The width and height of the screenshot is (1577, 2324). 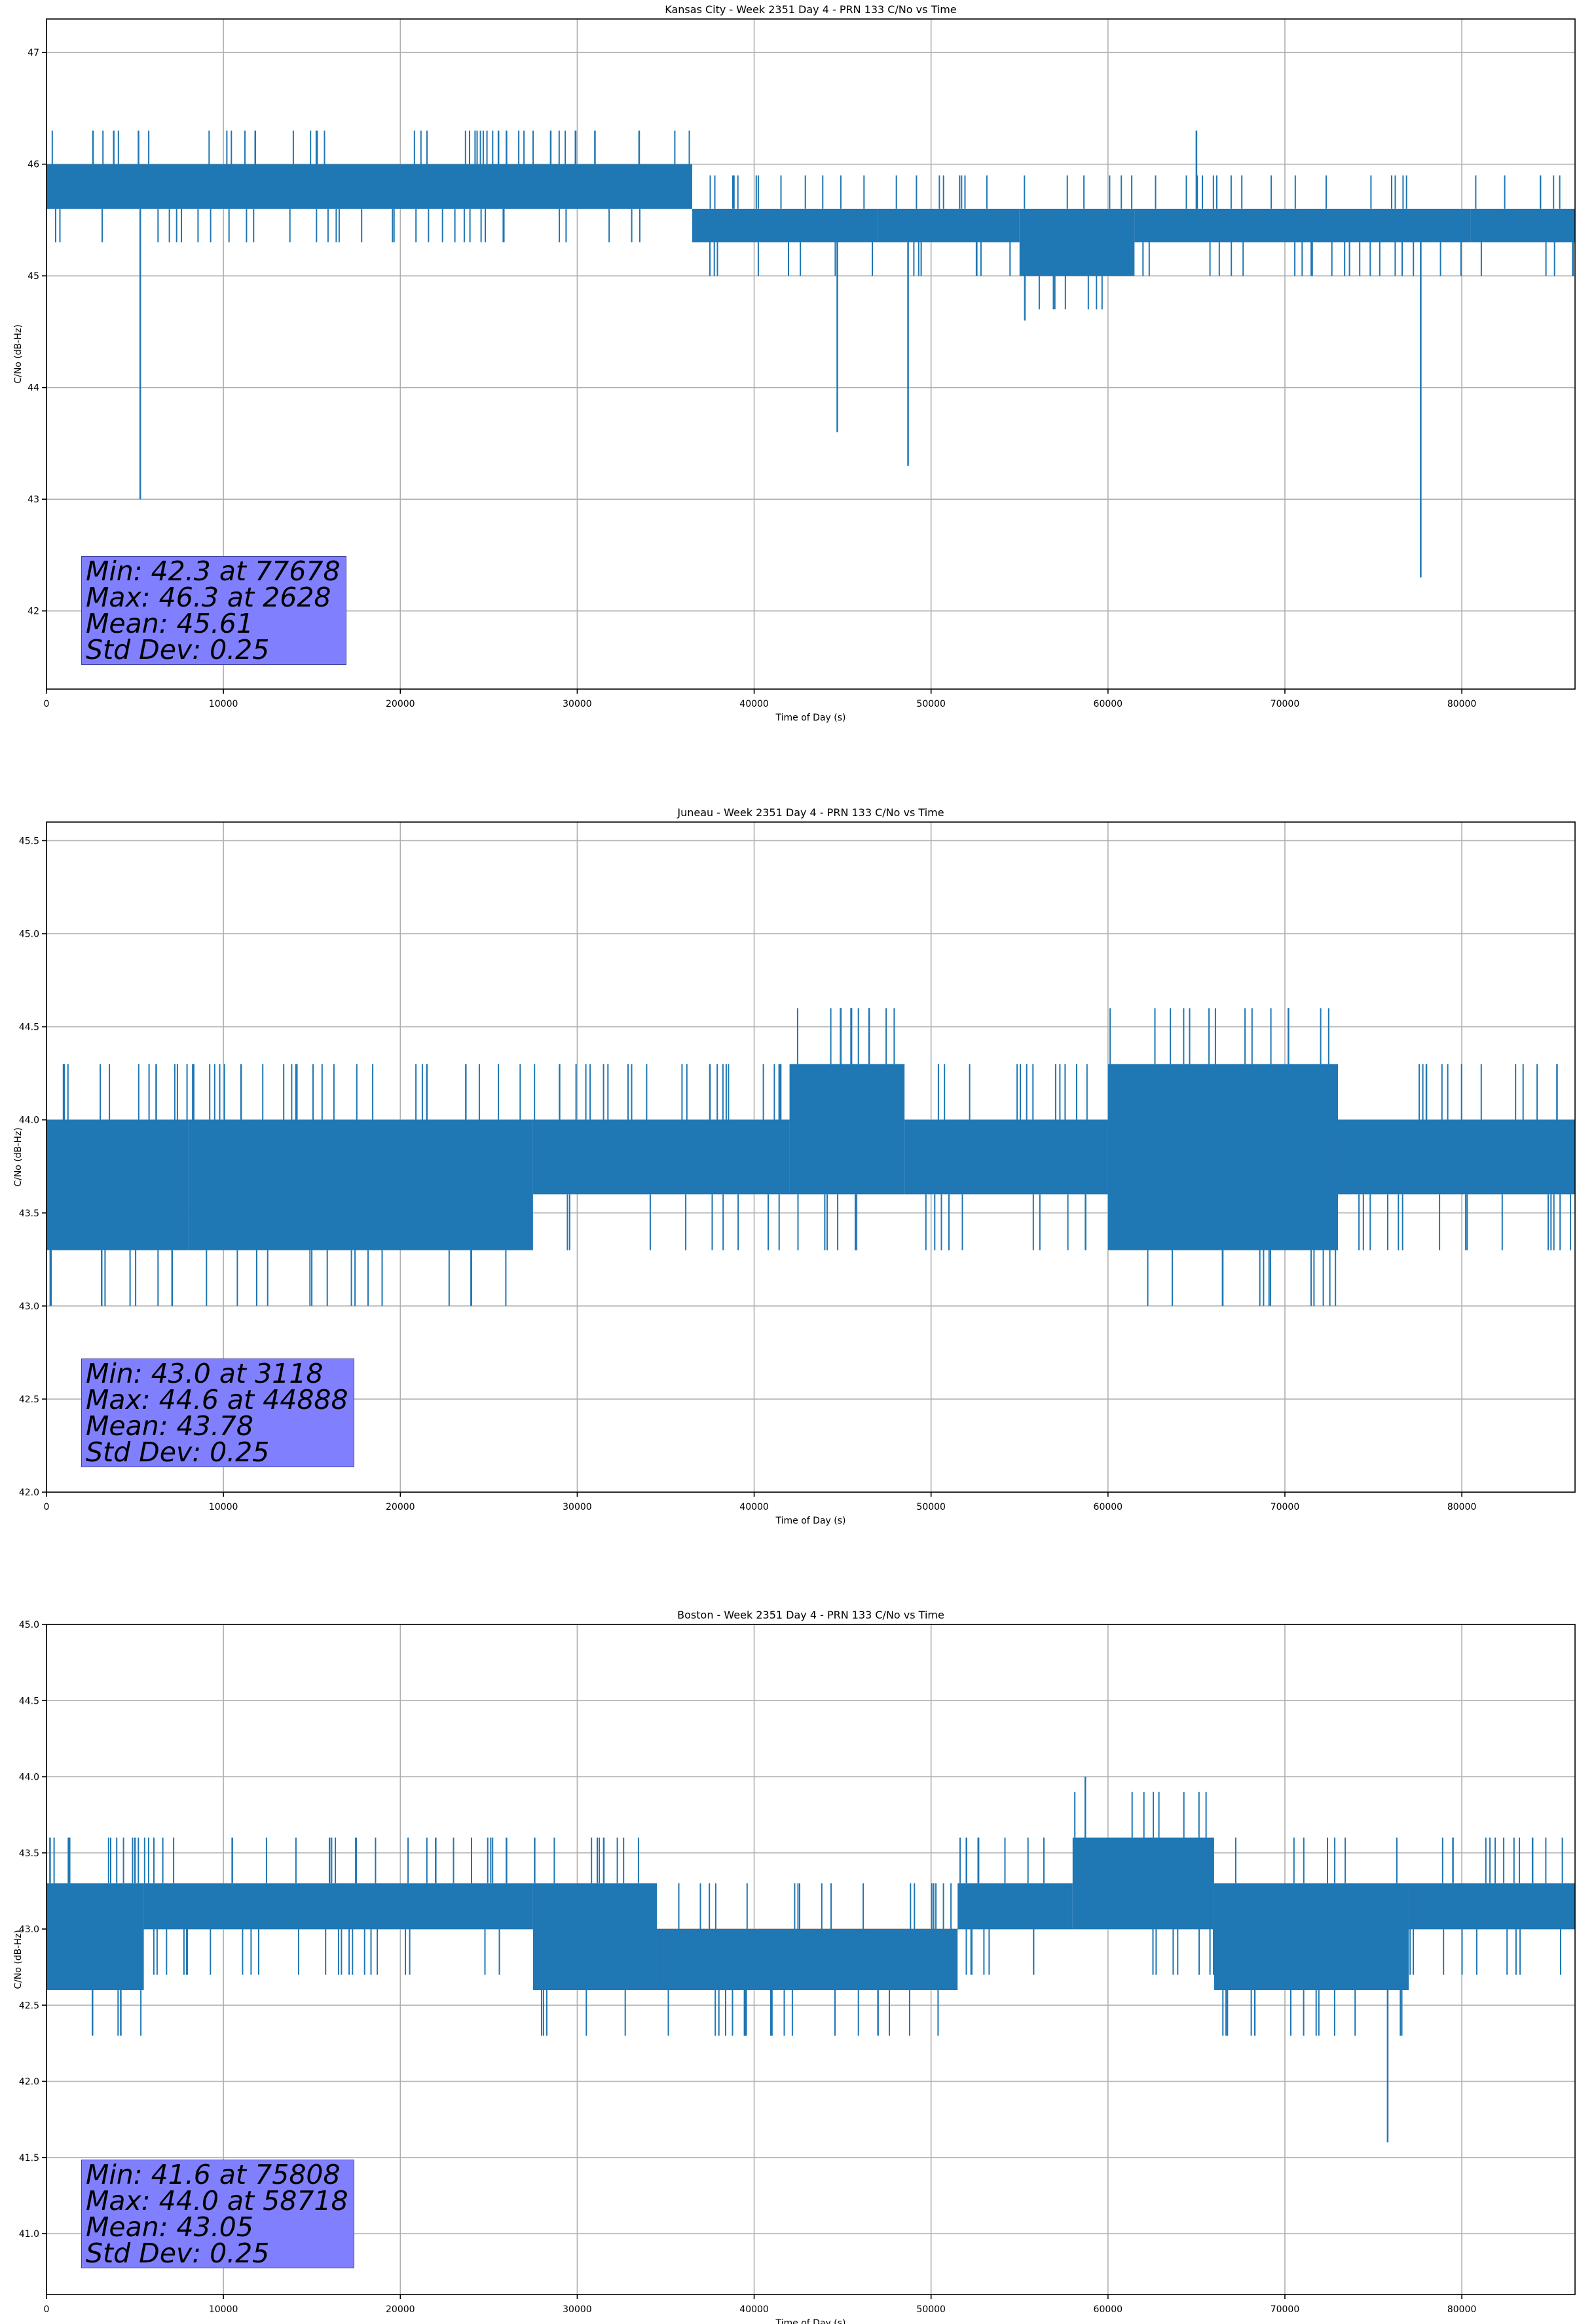 What do you see at coordinates (29, 841) in the screenshot?
I see `y-tick-label: 45.5` at bounding box center [29, 841].